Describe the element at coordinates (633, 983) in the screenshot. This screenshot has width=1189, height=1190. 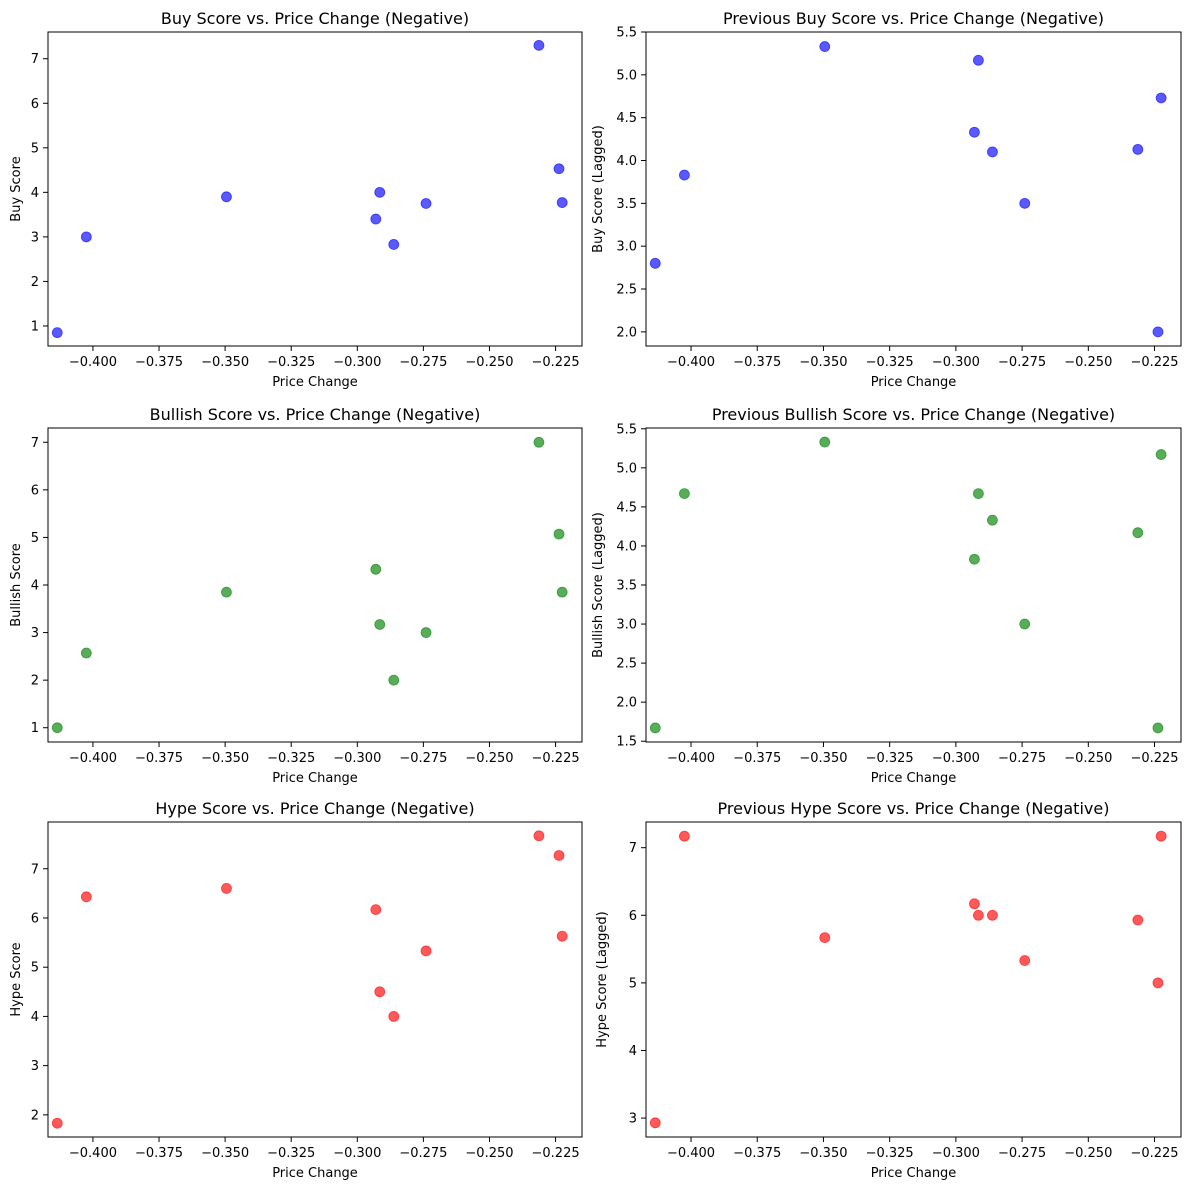
I see `y-tick-label: 5` at that location.